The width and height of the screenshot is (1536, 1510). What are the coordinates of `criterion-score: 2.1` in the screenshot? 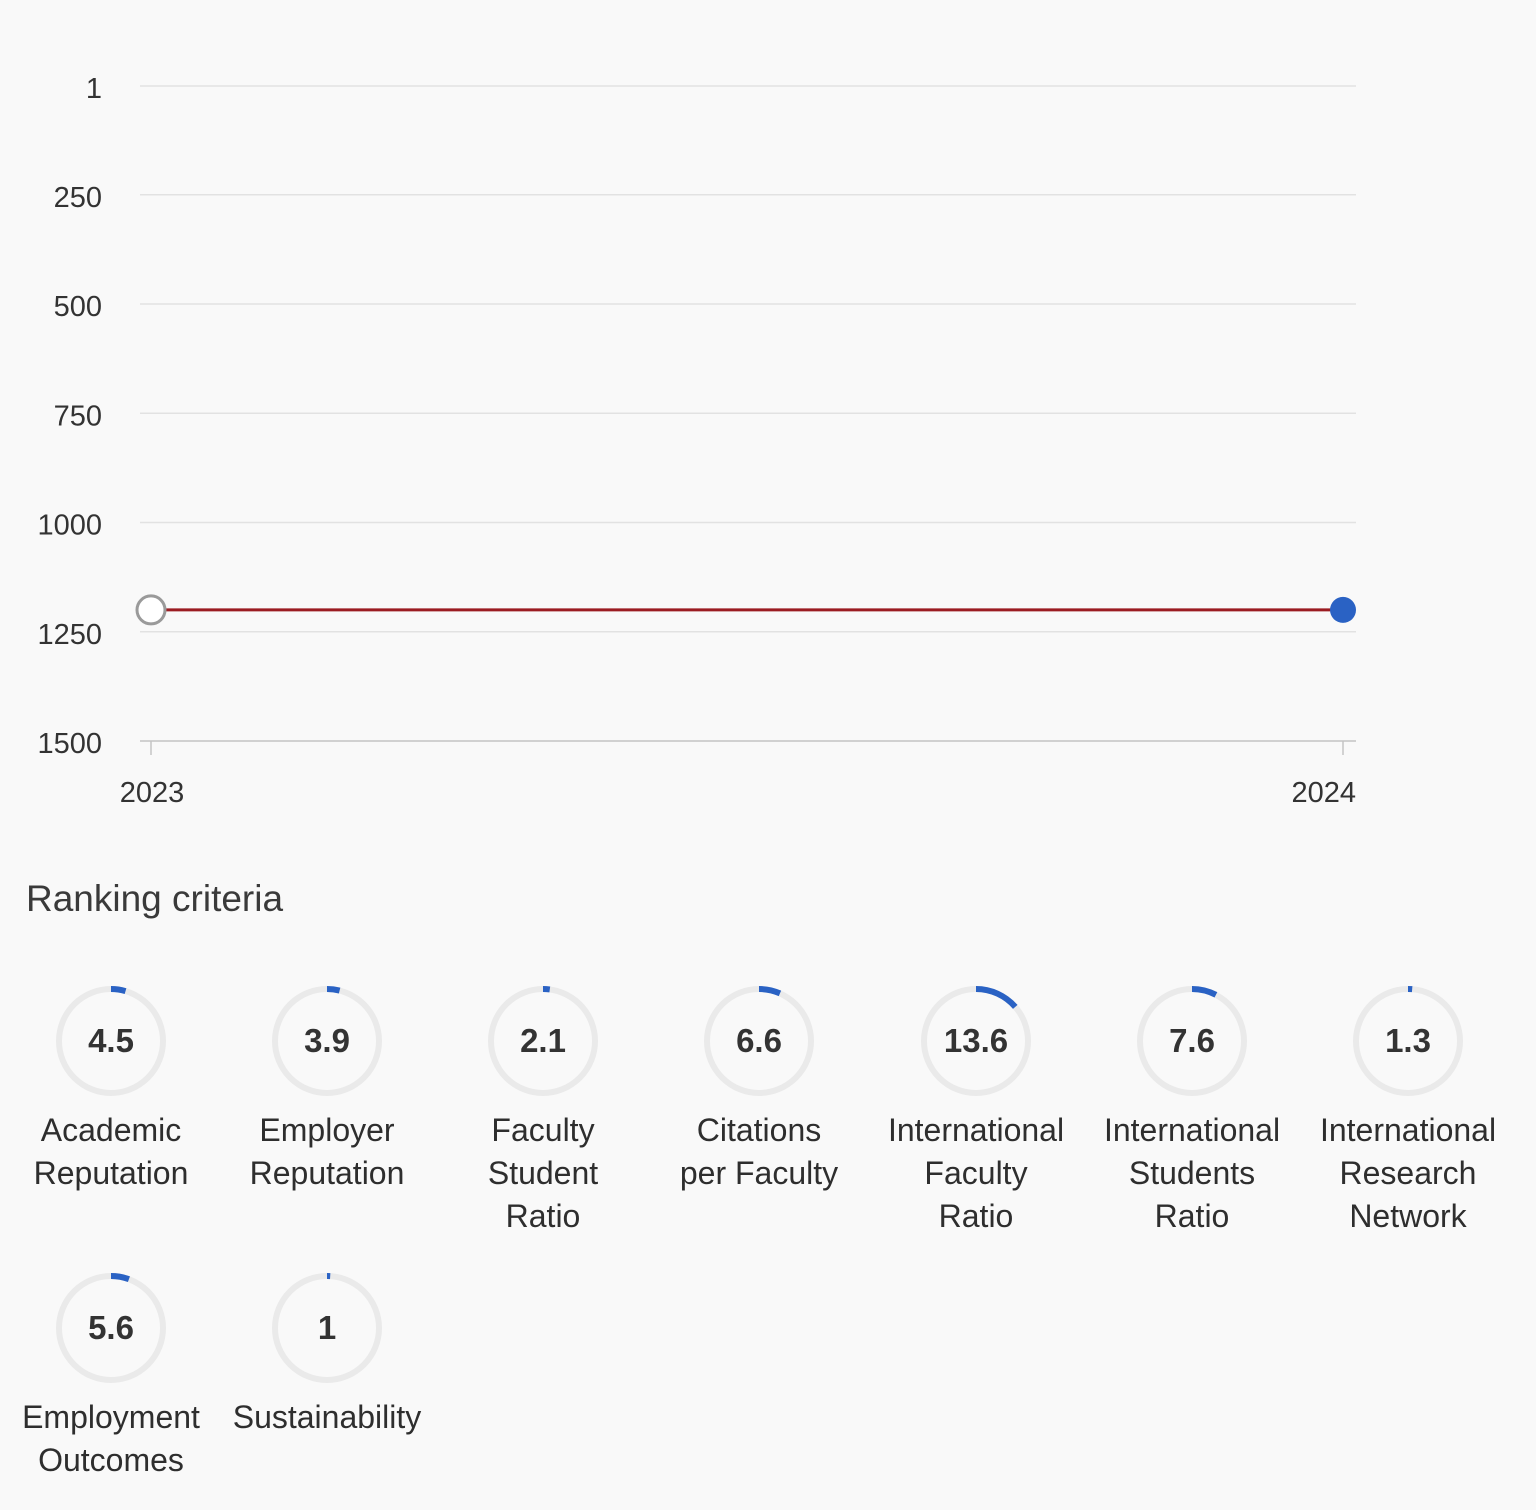 It's located at (543, 1040).